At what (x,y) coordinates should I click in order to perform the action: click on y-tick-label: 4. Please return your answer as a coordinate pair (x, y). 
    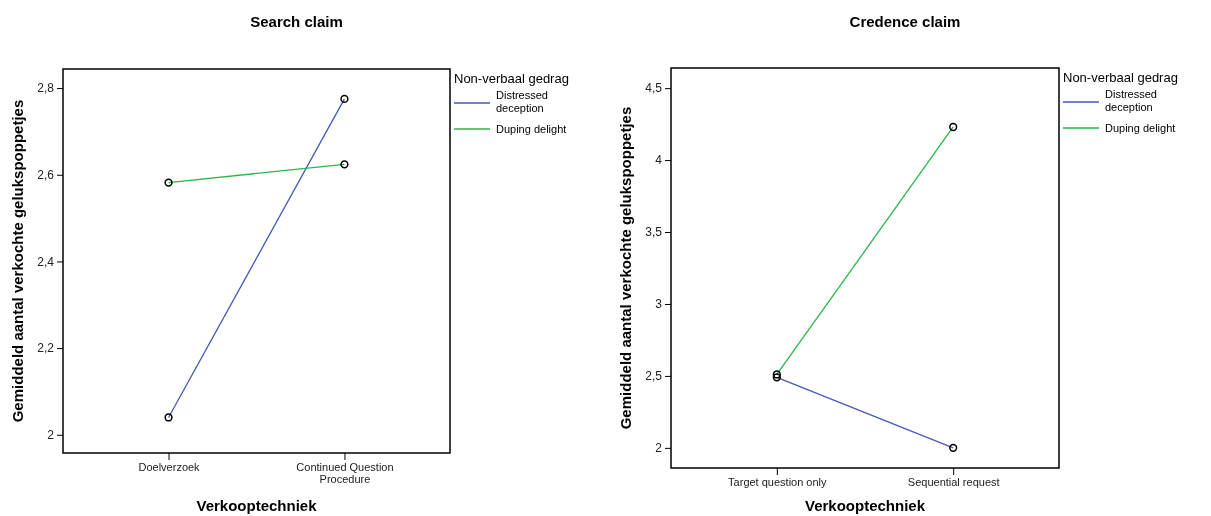
    Looking at the image, I should click on (659, 160).